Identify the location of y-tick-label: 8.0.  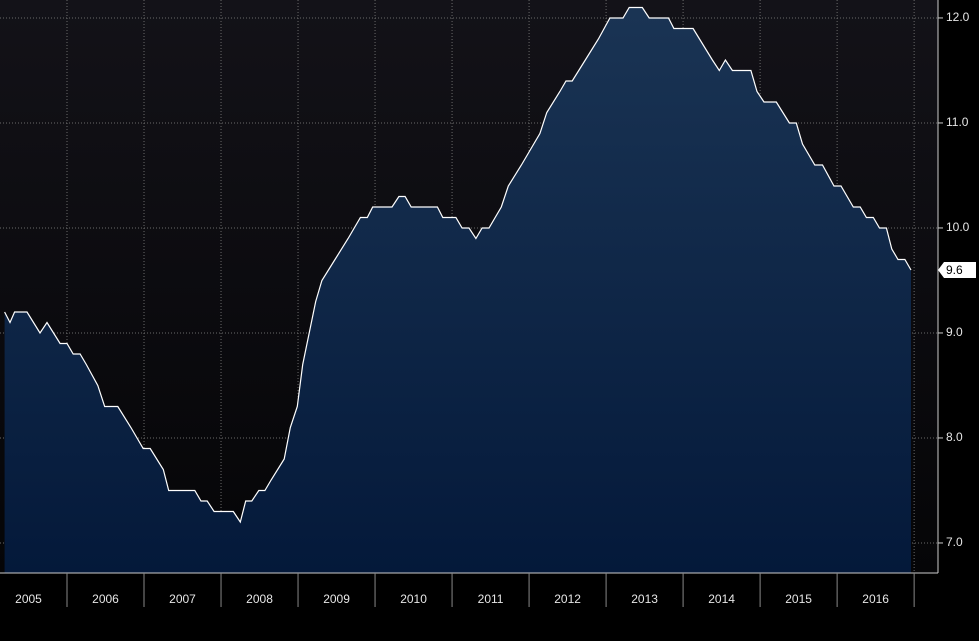
(954, 437).